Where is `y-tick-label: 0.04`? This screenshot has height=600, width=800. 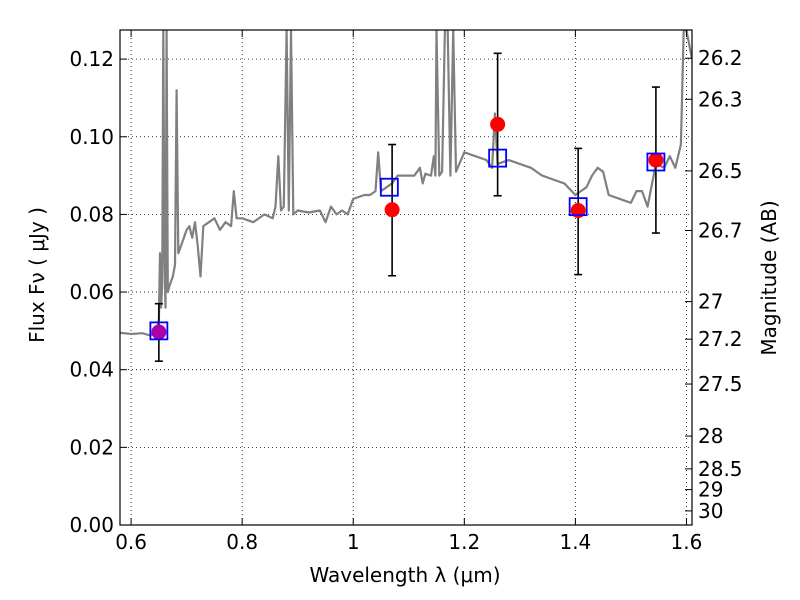 y-tick-label: 0.04 is located at coordinates (91, 370).